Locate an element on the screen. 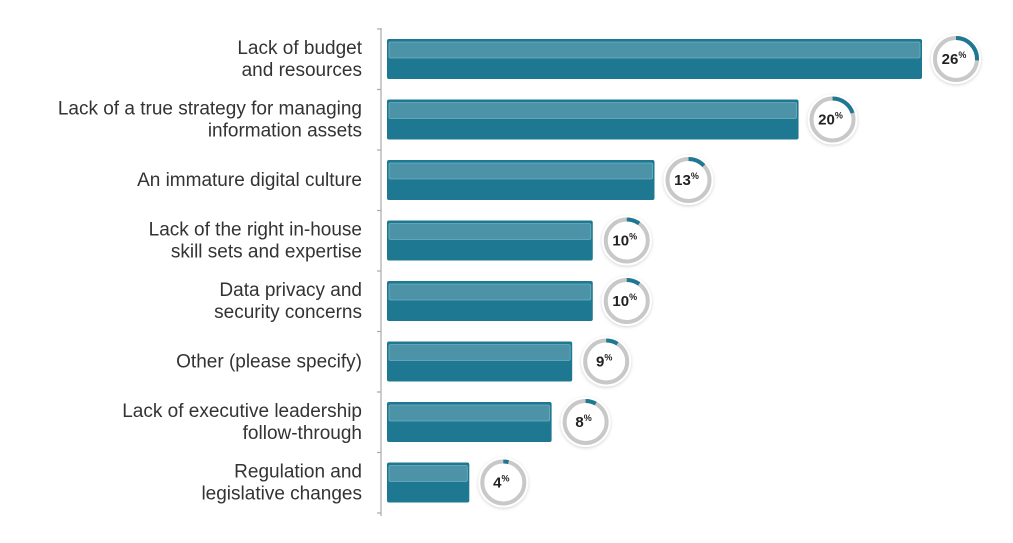  value-badge: 8% is located at coordinates (585, 422).